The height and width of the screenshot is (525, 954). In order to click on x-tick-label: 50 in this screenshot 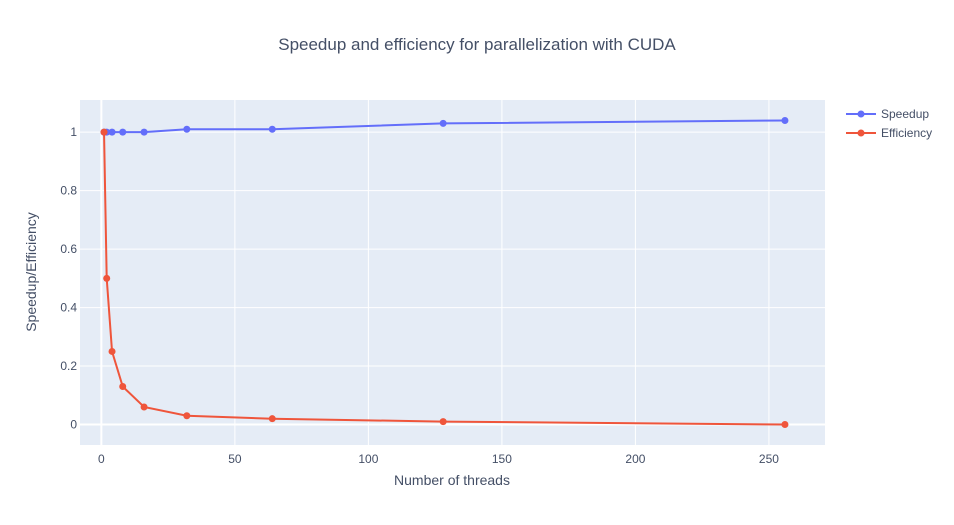, I will do `click(235, 459)`.